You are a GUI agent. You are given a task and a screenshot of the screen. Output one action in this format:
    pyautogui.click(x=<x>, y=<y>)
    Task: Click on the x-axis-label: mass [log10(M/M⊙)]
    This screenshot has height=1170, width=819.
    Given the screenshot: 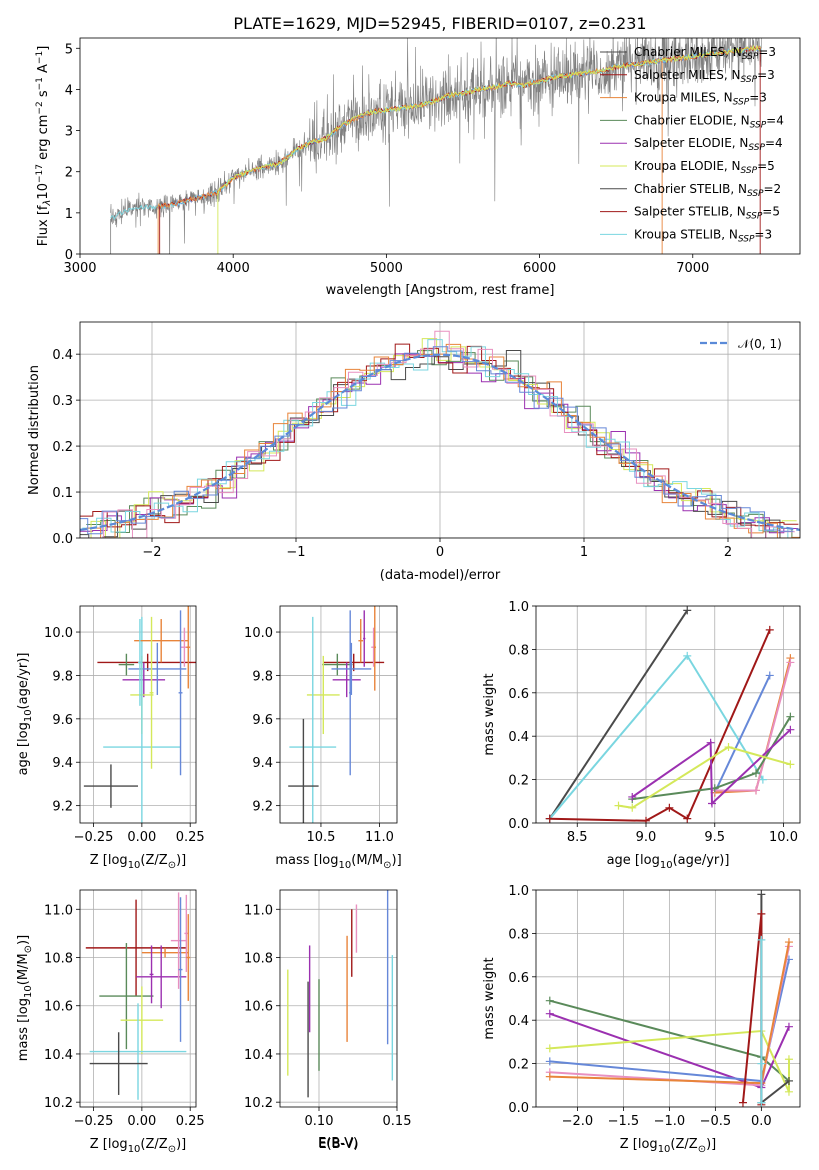 What is the action you would take?
    pyautogui.click(x=338, y=862)
    